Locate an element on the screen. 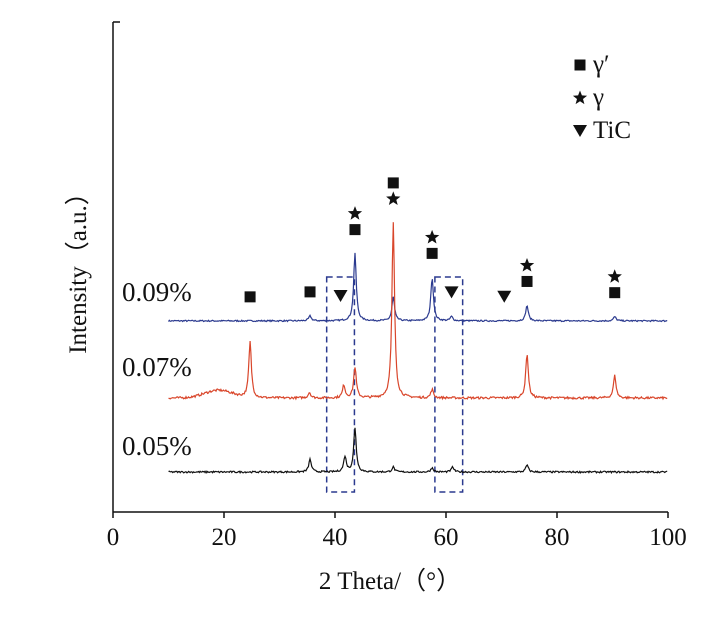 This screenshot has width=714, height=619. series-line-0.09% is located at coordinates (417, 287).